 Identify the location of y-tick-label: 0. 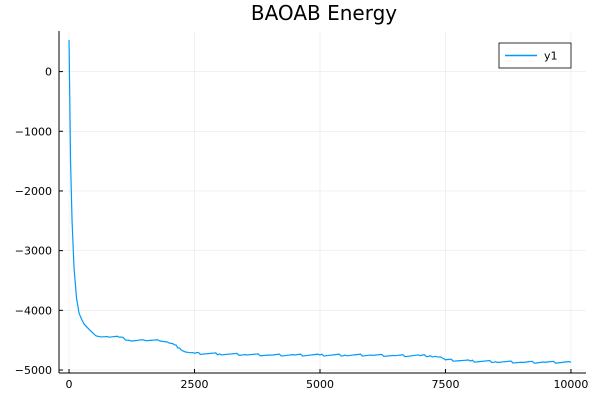
(48, 72).